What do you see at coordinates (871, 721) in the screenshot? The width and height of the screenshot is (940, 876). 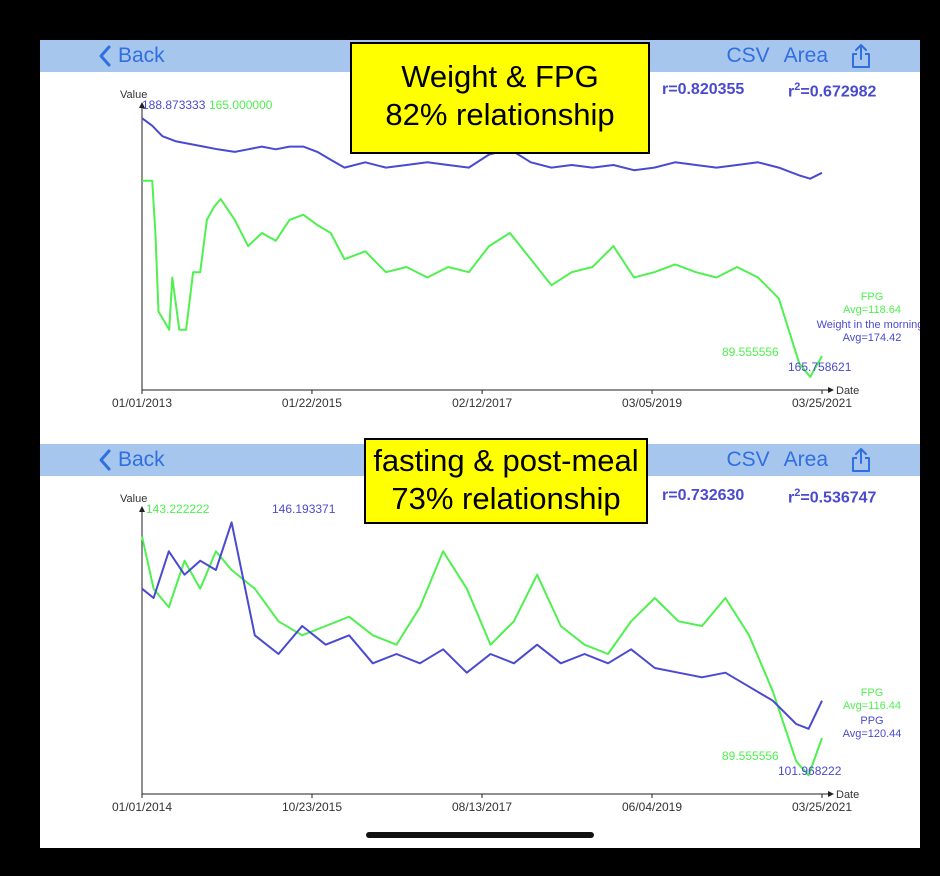 I see `legend-name: PPG` at bounding box center [871, 721].